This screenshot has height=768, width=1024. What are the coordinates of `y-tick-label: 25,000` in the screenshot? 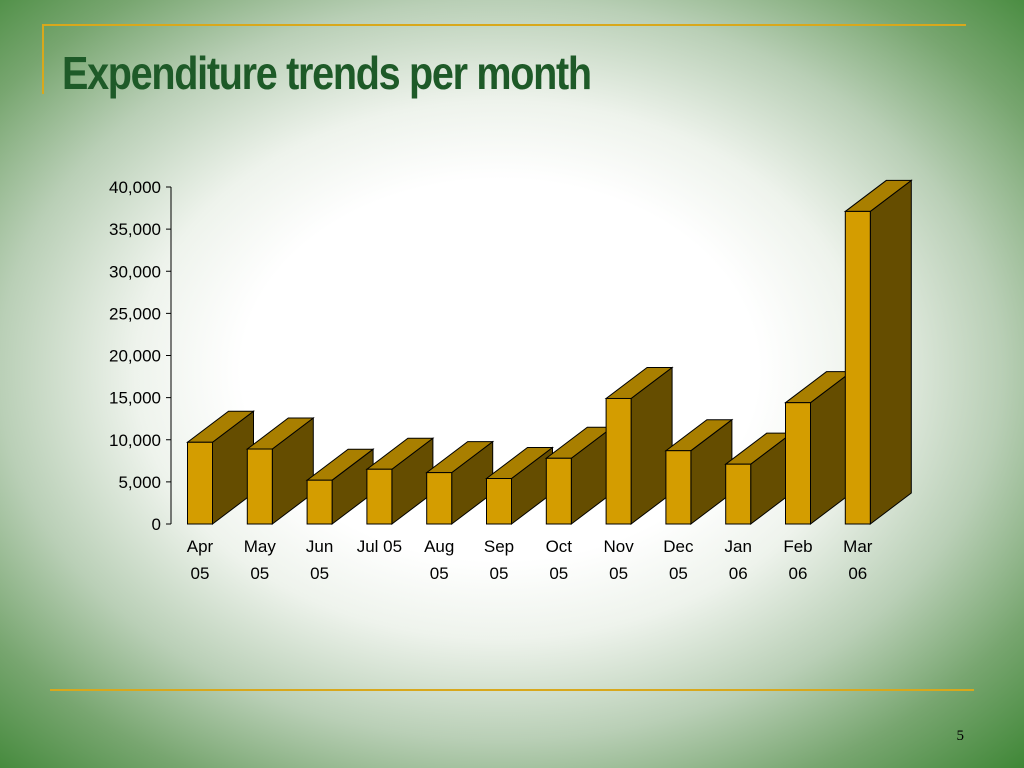 It's located at (135, 313).